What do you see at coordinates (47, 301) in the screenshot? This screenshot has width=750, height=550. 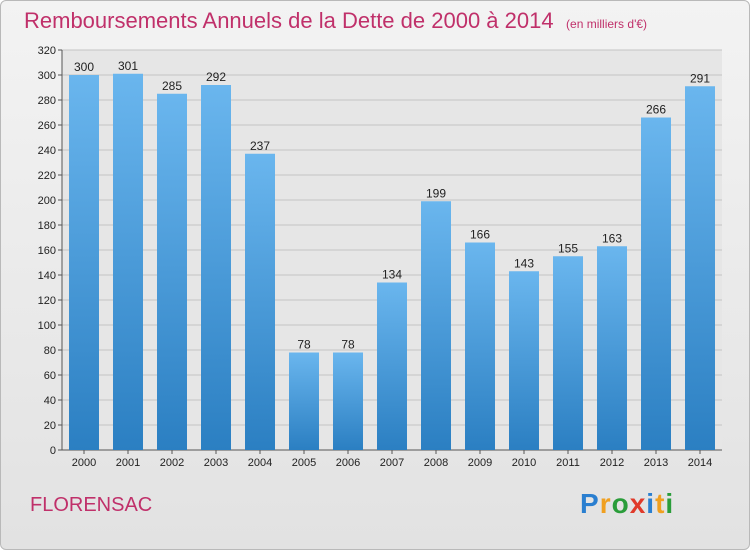 I see `y-tick-label: 120` at bounding box center [47, 301].